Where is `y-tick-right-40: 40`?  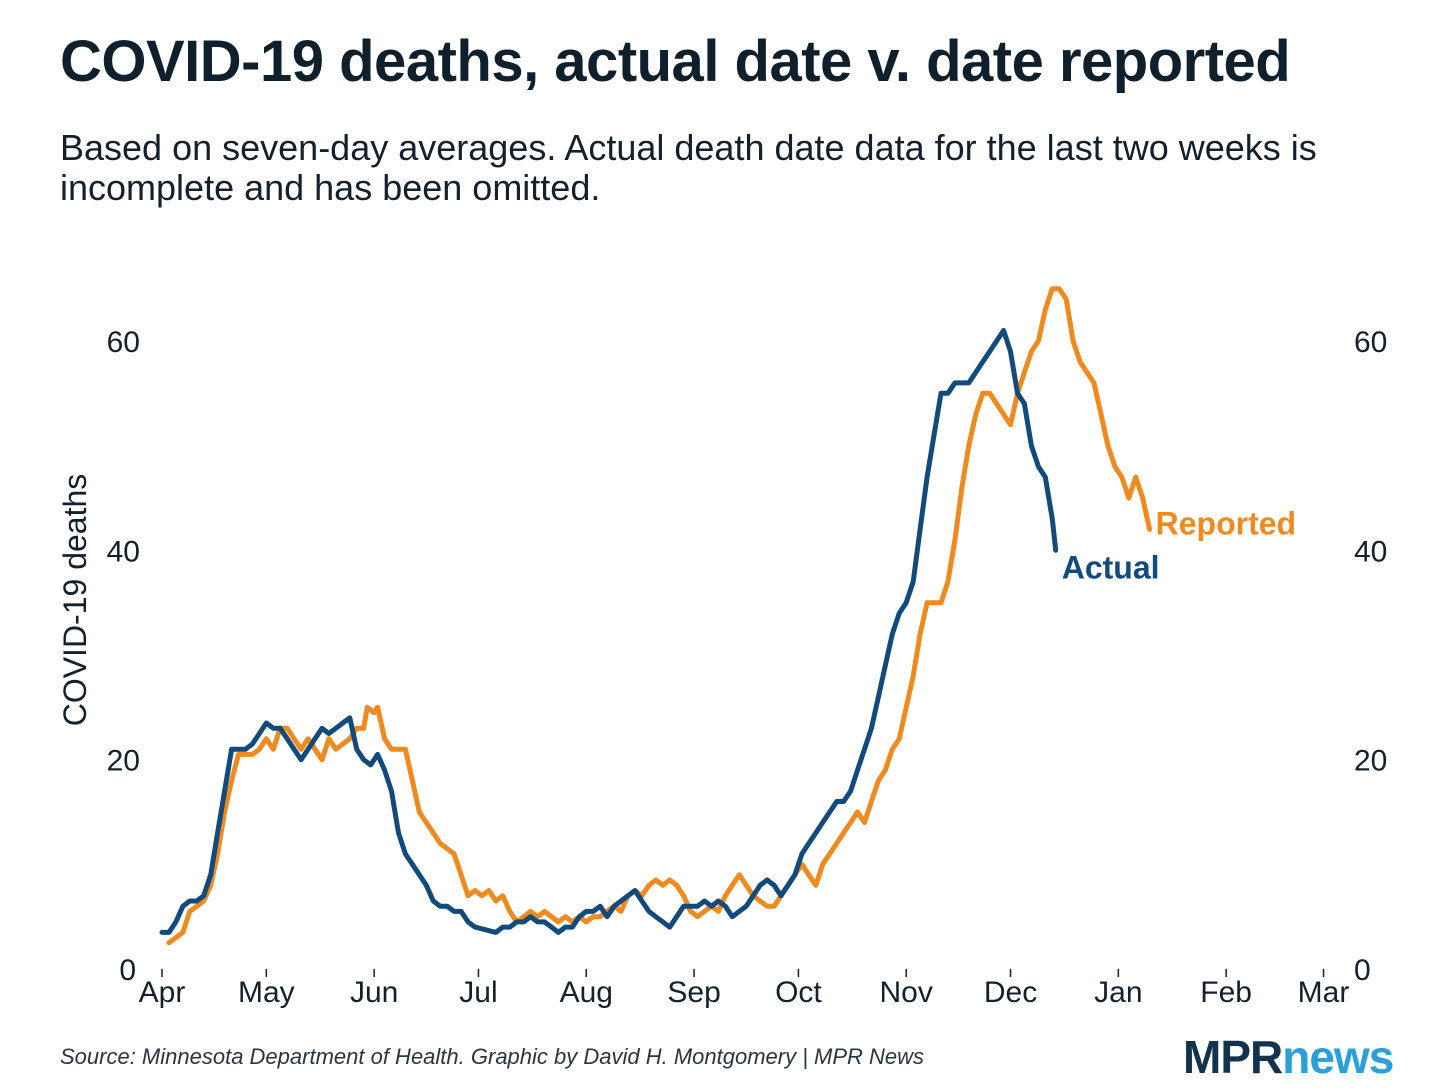 y-tick-right-40: 40 is located at coordinates (1370, 551).